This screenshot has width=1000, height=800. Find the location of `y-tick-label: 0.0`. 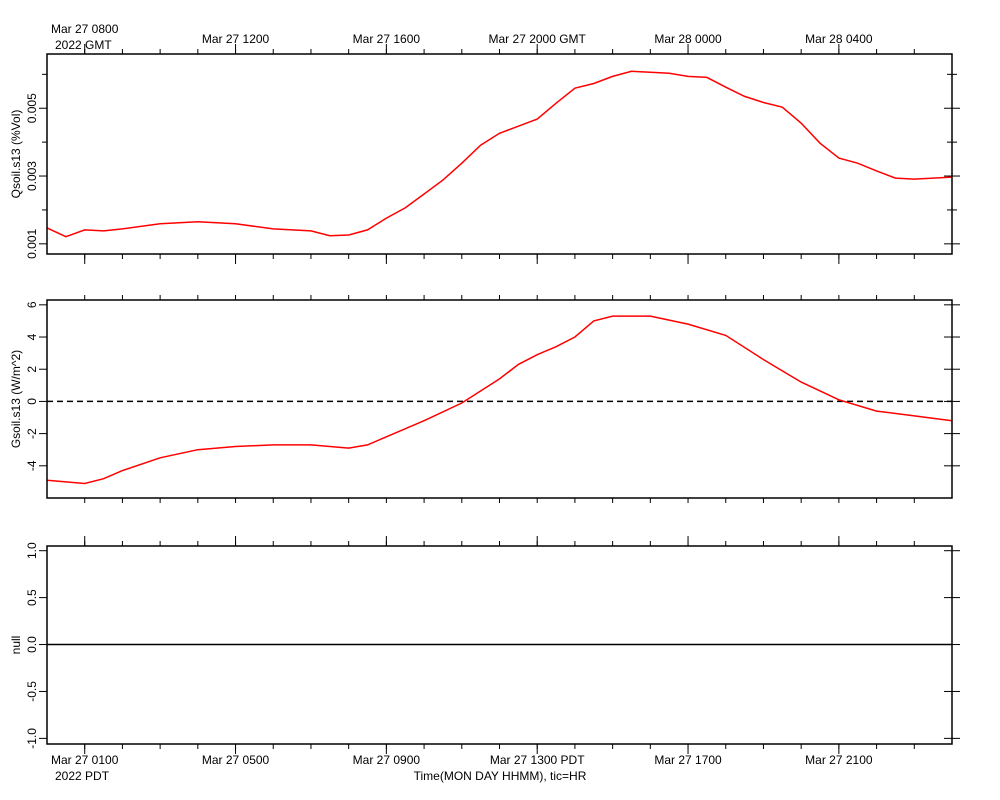

y-tick-label: 0.0 is located at coordinates (32, 644).